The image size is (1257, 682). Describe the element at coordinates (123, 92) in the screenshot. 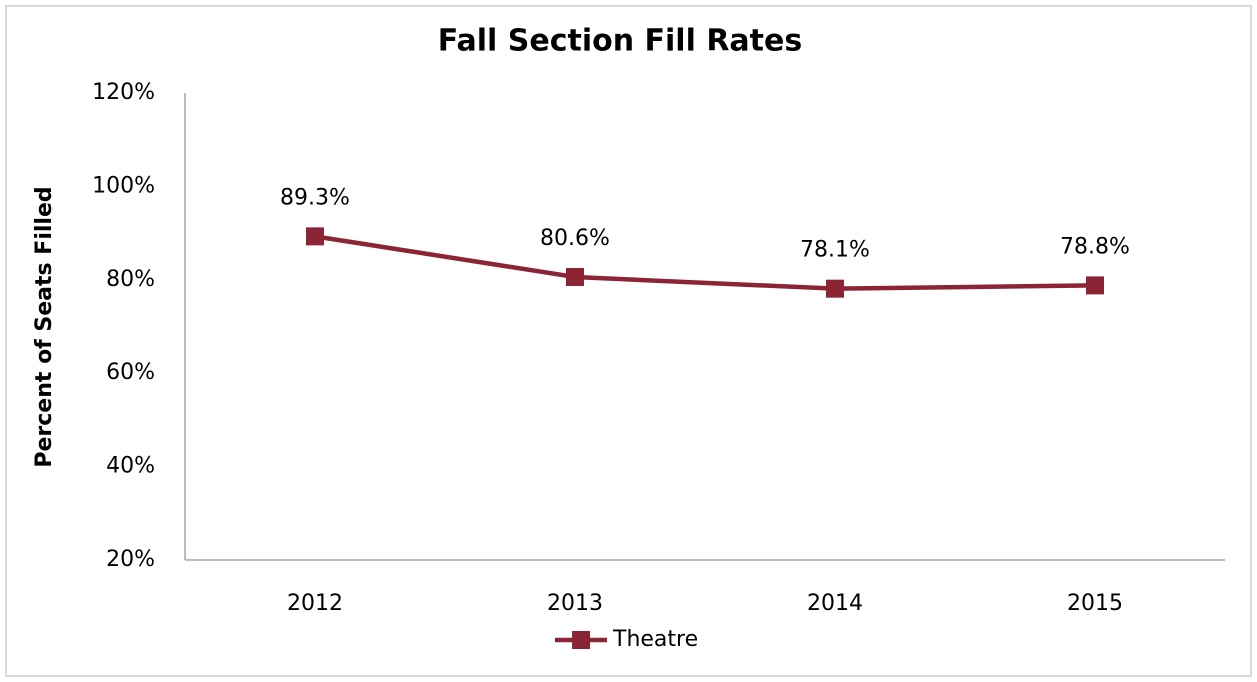

I see `y-tick-label: 120%` at that location.